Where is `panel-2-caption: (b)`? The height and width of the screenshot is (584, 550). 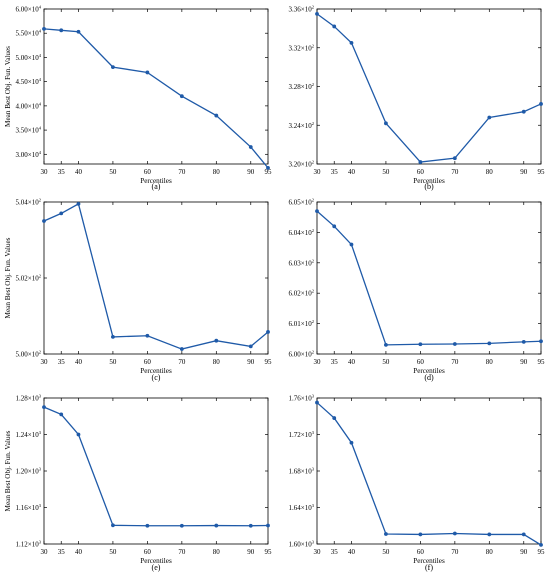 panel-2-caption: (b) is located at coordinates (429, 186).